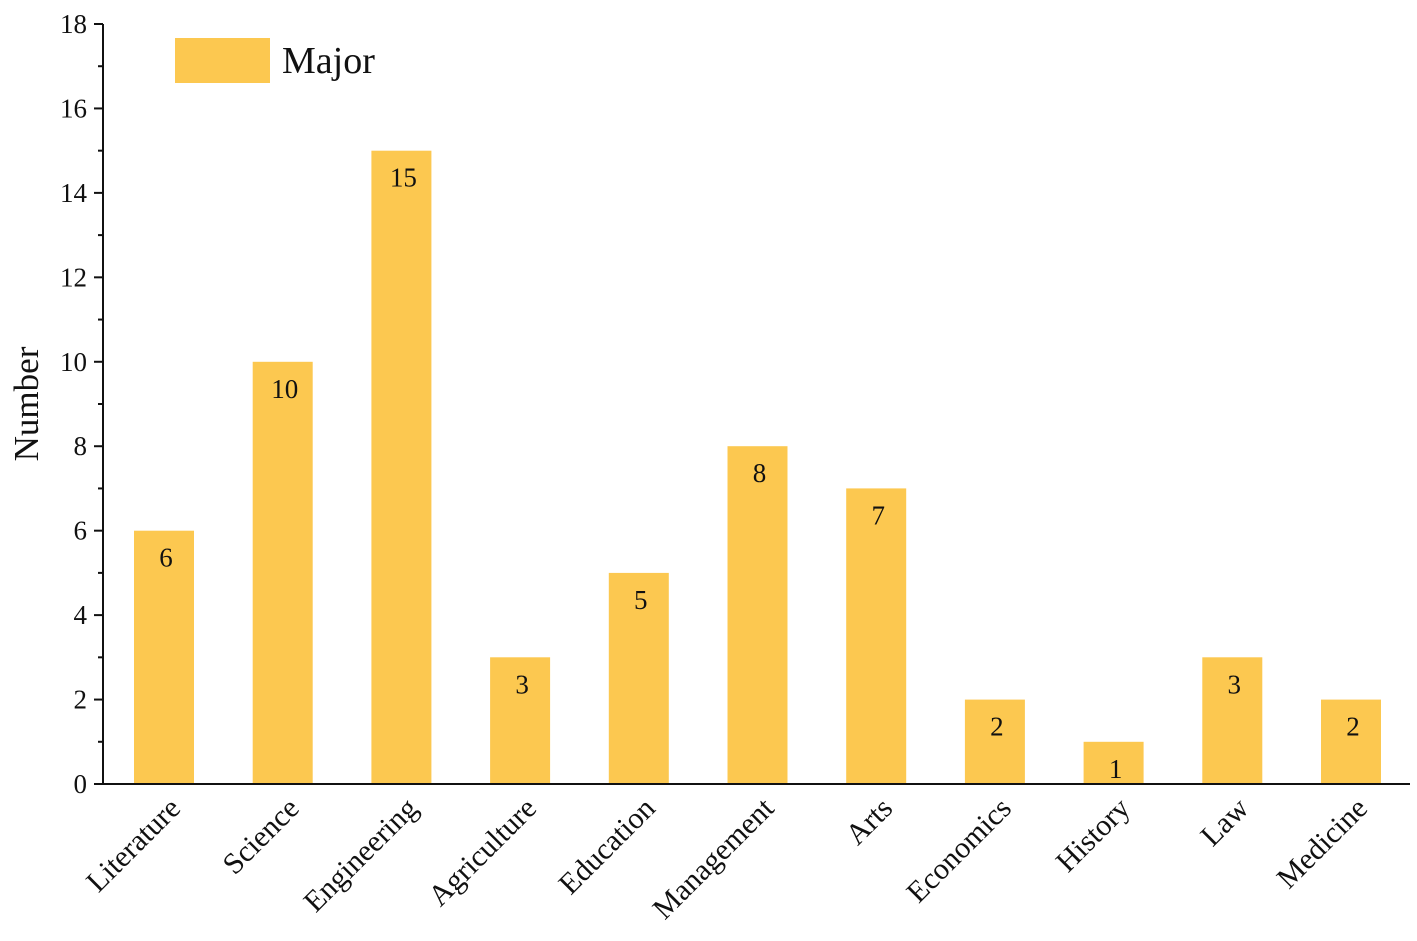 The height and width of the screenshot is (941, 1417). What do you see at coordinates (1232, 720) in the screenshot?
I see `bar-law` at bounding box center [1232, 720].